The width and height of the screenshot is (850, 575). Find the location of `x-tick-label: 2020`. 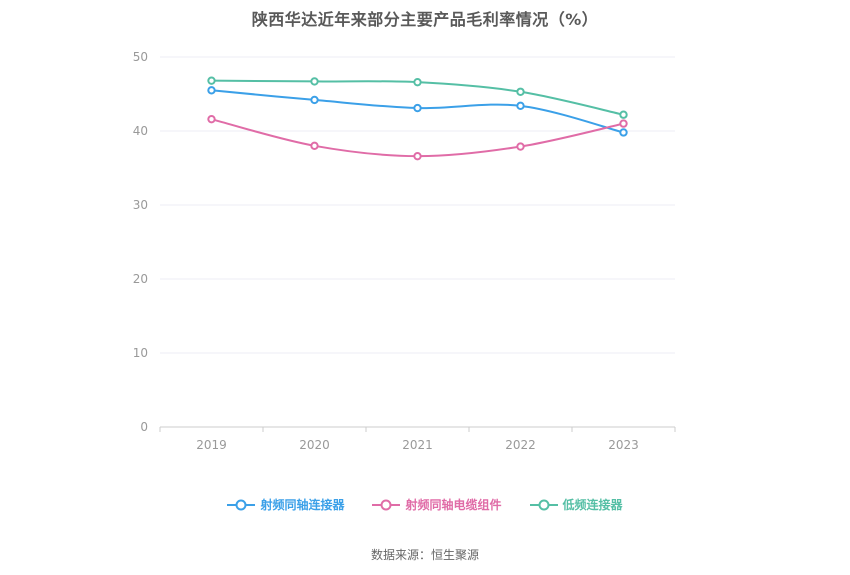

x-tick-label: 2020 is located at coordinates (314, 445).